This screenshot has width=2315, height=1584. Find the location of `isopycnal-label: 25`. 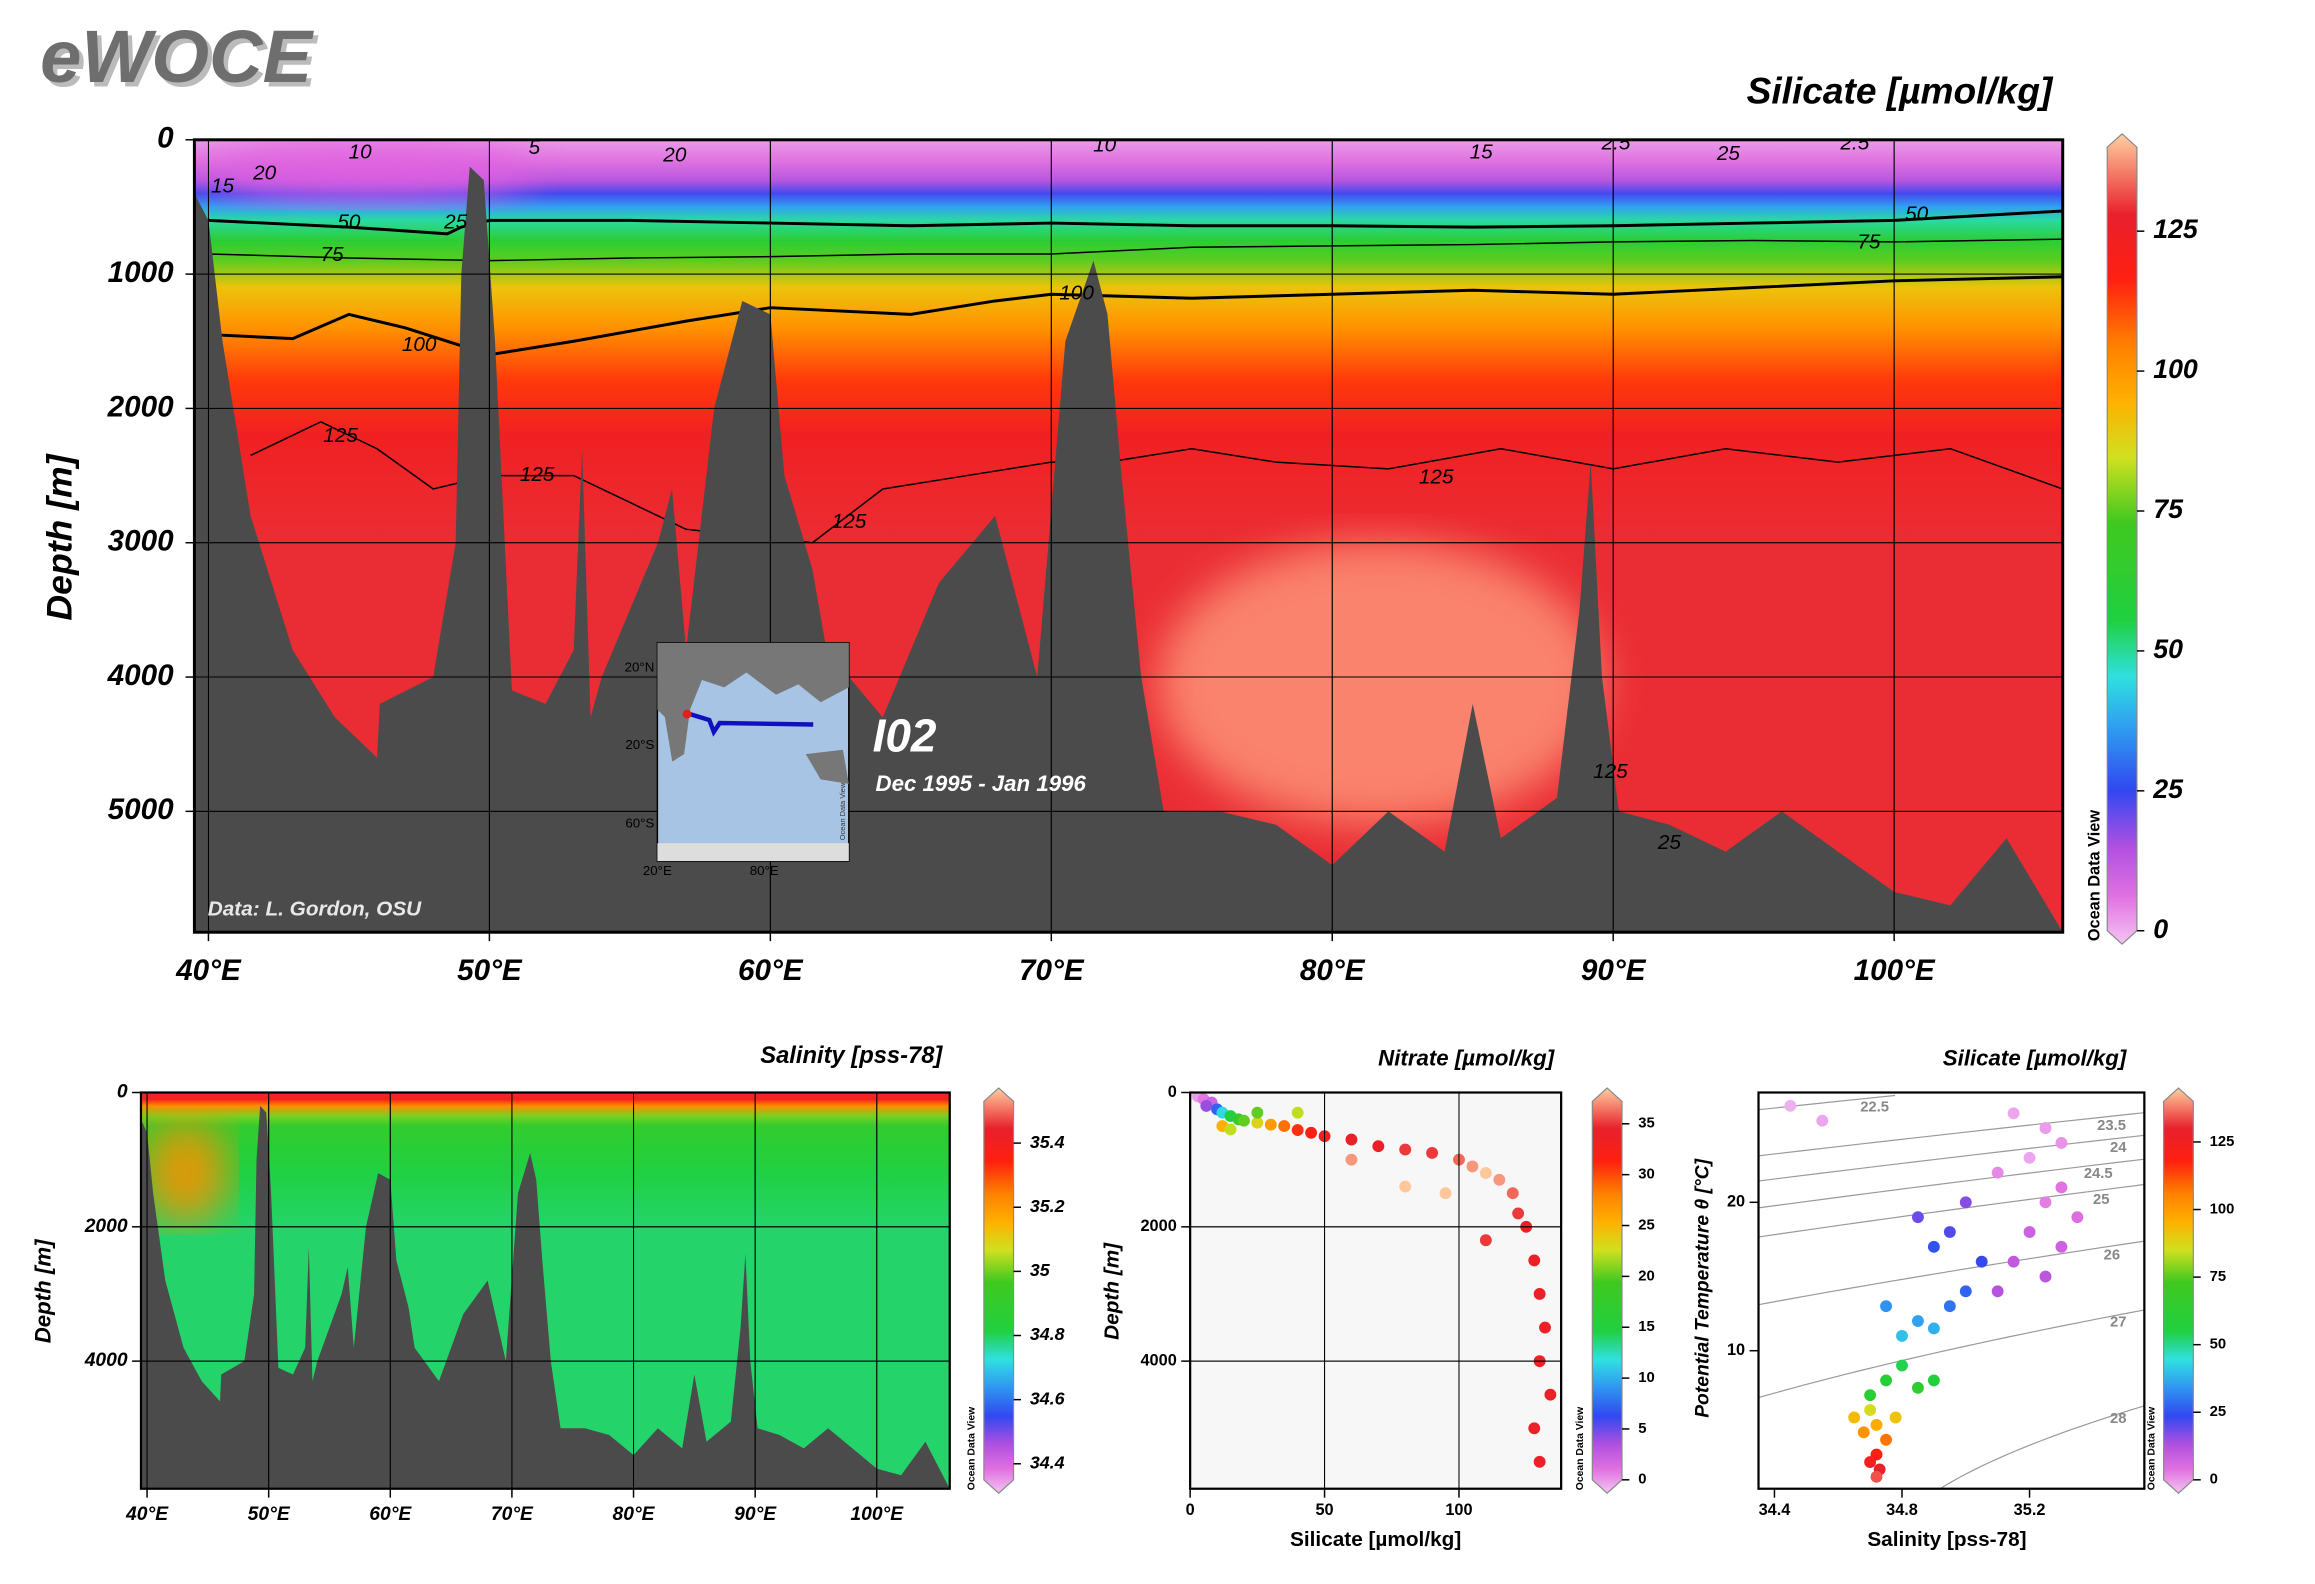

isopycnal-label: 25 is located at coordinates (2101, 1200).